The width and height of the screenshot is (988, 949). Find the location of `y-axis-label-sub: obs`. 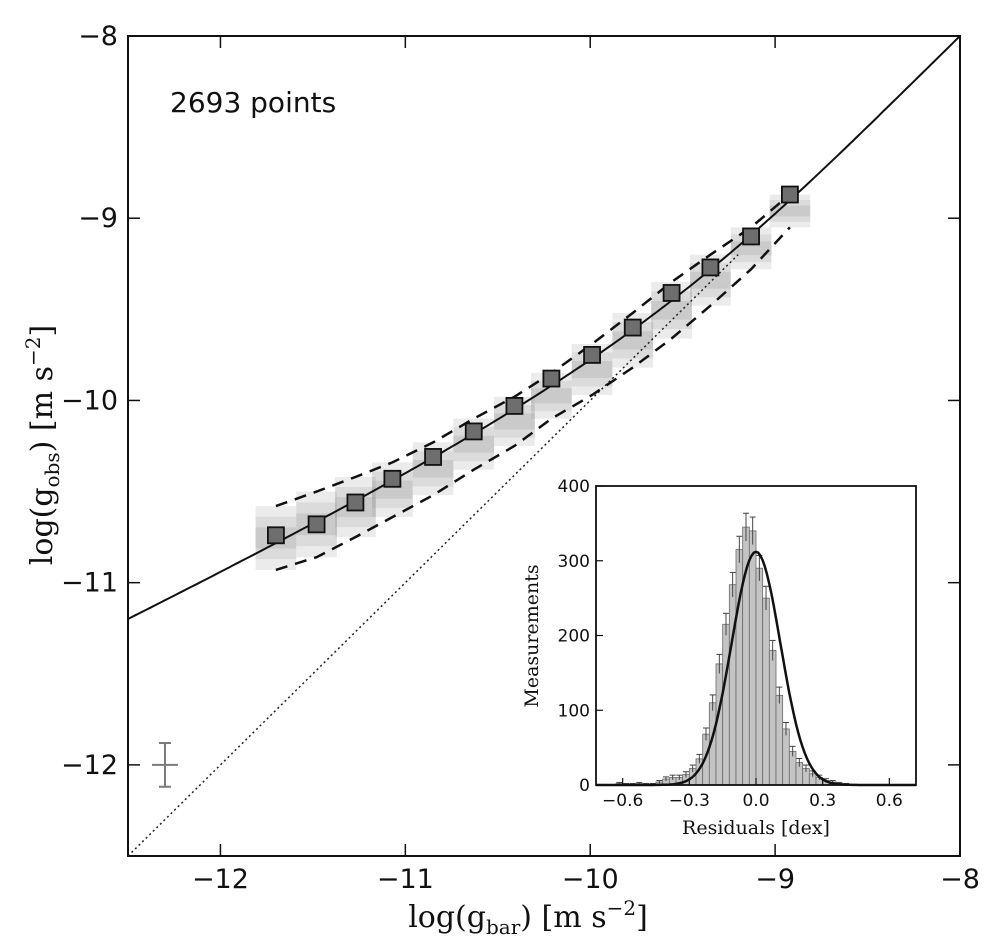

y-axis-label-sub: obs is located at coordinates (52, 469).